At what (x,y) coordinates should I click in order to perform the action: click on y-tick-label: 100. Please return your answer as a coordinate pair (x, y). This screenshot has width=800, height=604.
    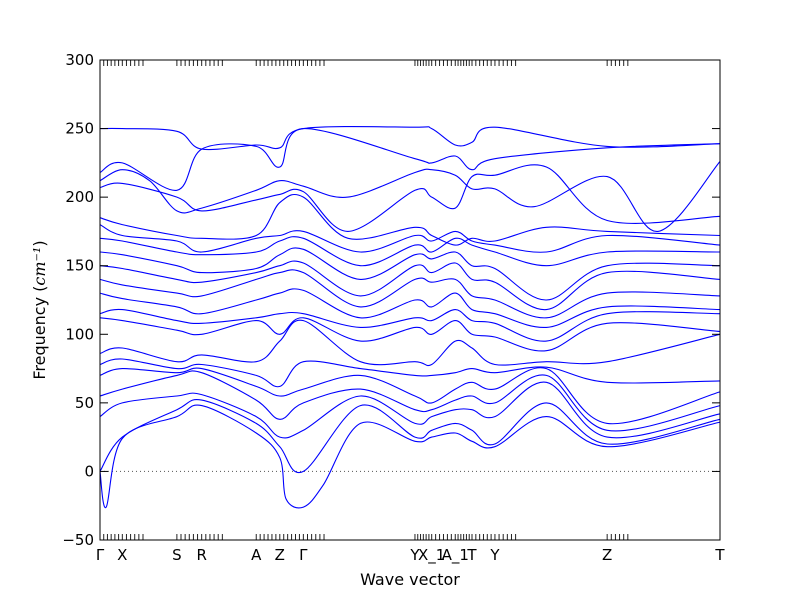
    Looking at the image, I should click on (79, 334).